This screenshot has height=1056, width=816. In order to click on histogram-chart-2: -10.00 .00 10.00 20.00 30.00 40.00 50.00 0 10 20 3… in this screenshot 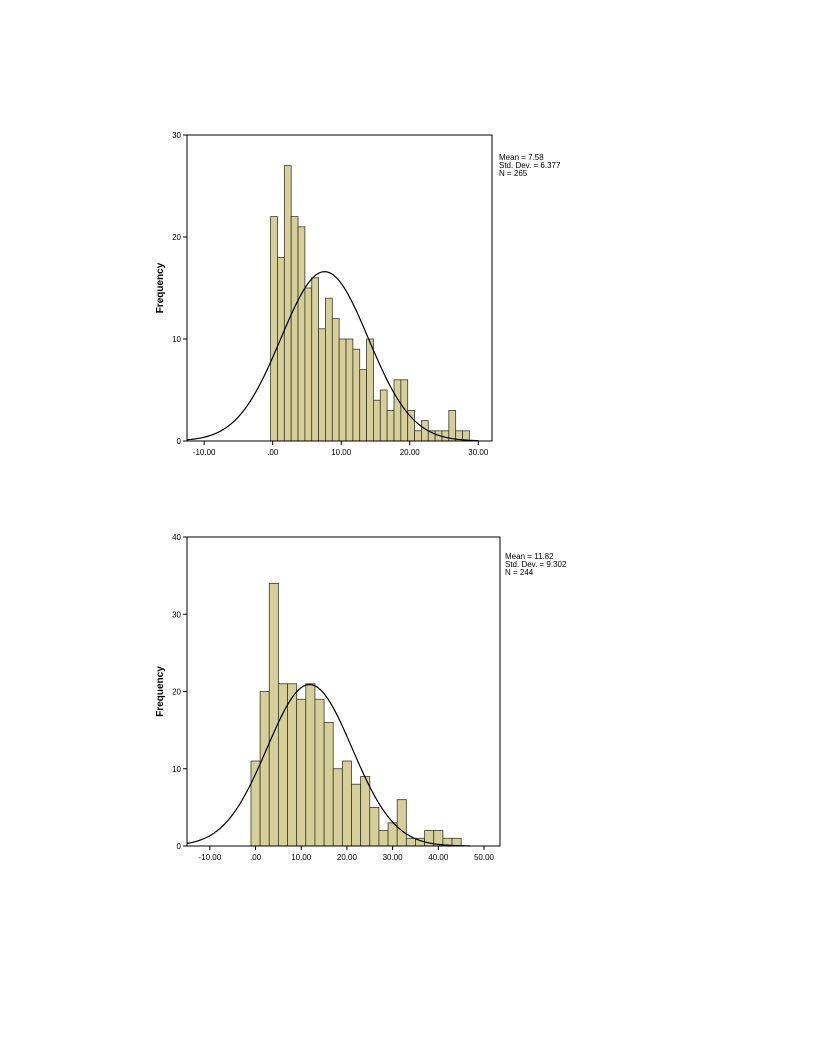, I will do `click(328, 697)`.